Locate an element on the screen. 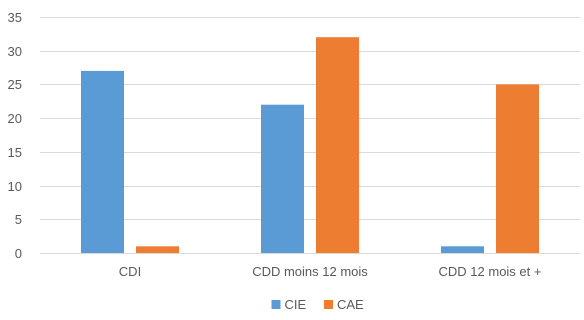  x-axis: CDI CDD moins 12 mois CDD 12 mois et + is located at coordinates (330, 271).